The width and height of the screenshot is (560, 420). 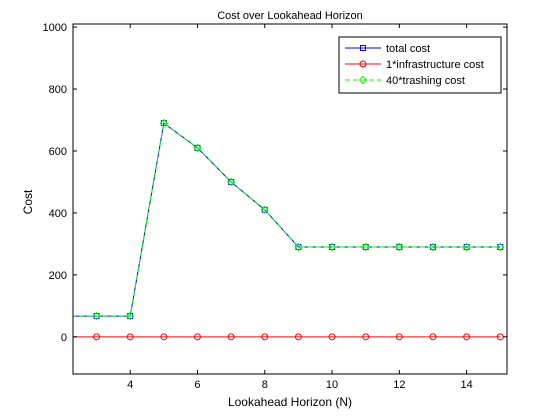 I want to click on x-tick-label: 14, so click(x=467, y=385).